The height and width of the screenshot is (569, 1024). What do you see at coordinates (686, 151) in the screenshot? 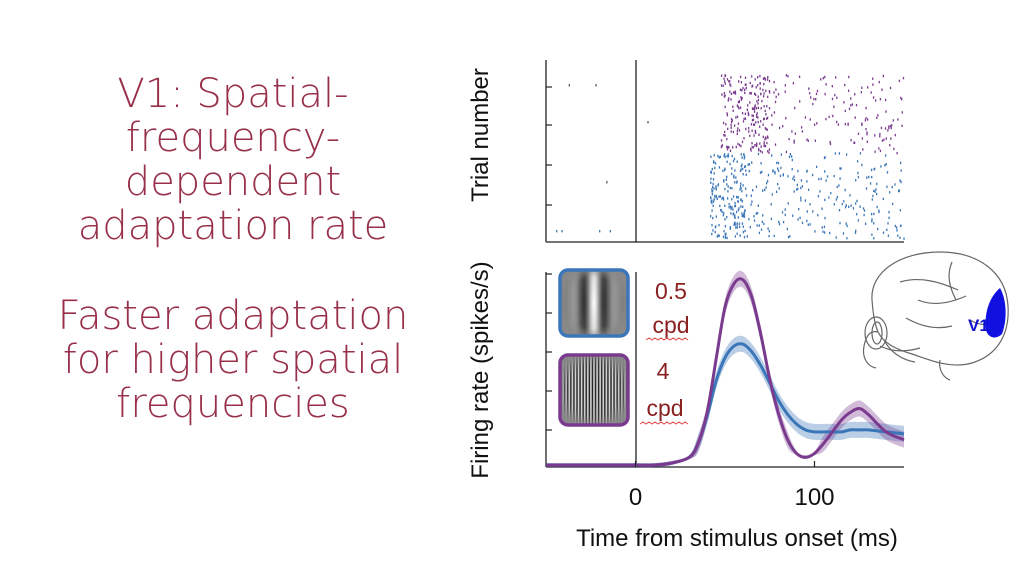
I see `spike-raster-panel: Trial number` at bounding box center [686, 151].